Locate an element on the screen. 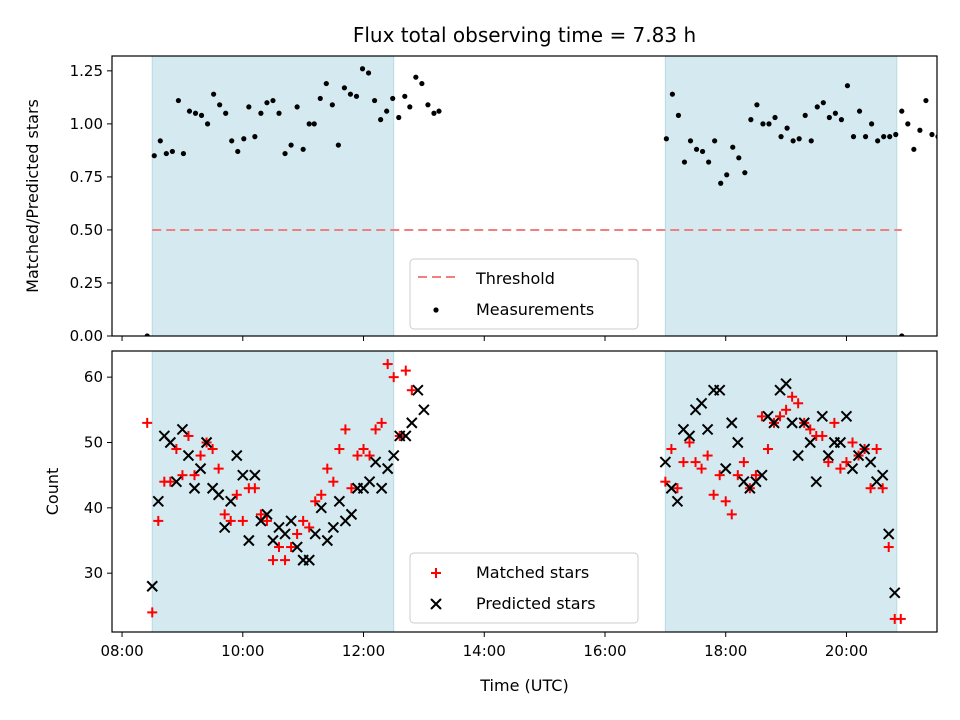 Image resolution: width=960 pixels, height=720 pixels. y-tick-label: 50 is located at coordinates (93, 442).